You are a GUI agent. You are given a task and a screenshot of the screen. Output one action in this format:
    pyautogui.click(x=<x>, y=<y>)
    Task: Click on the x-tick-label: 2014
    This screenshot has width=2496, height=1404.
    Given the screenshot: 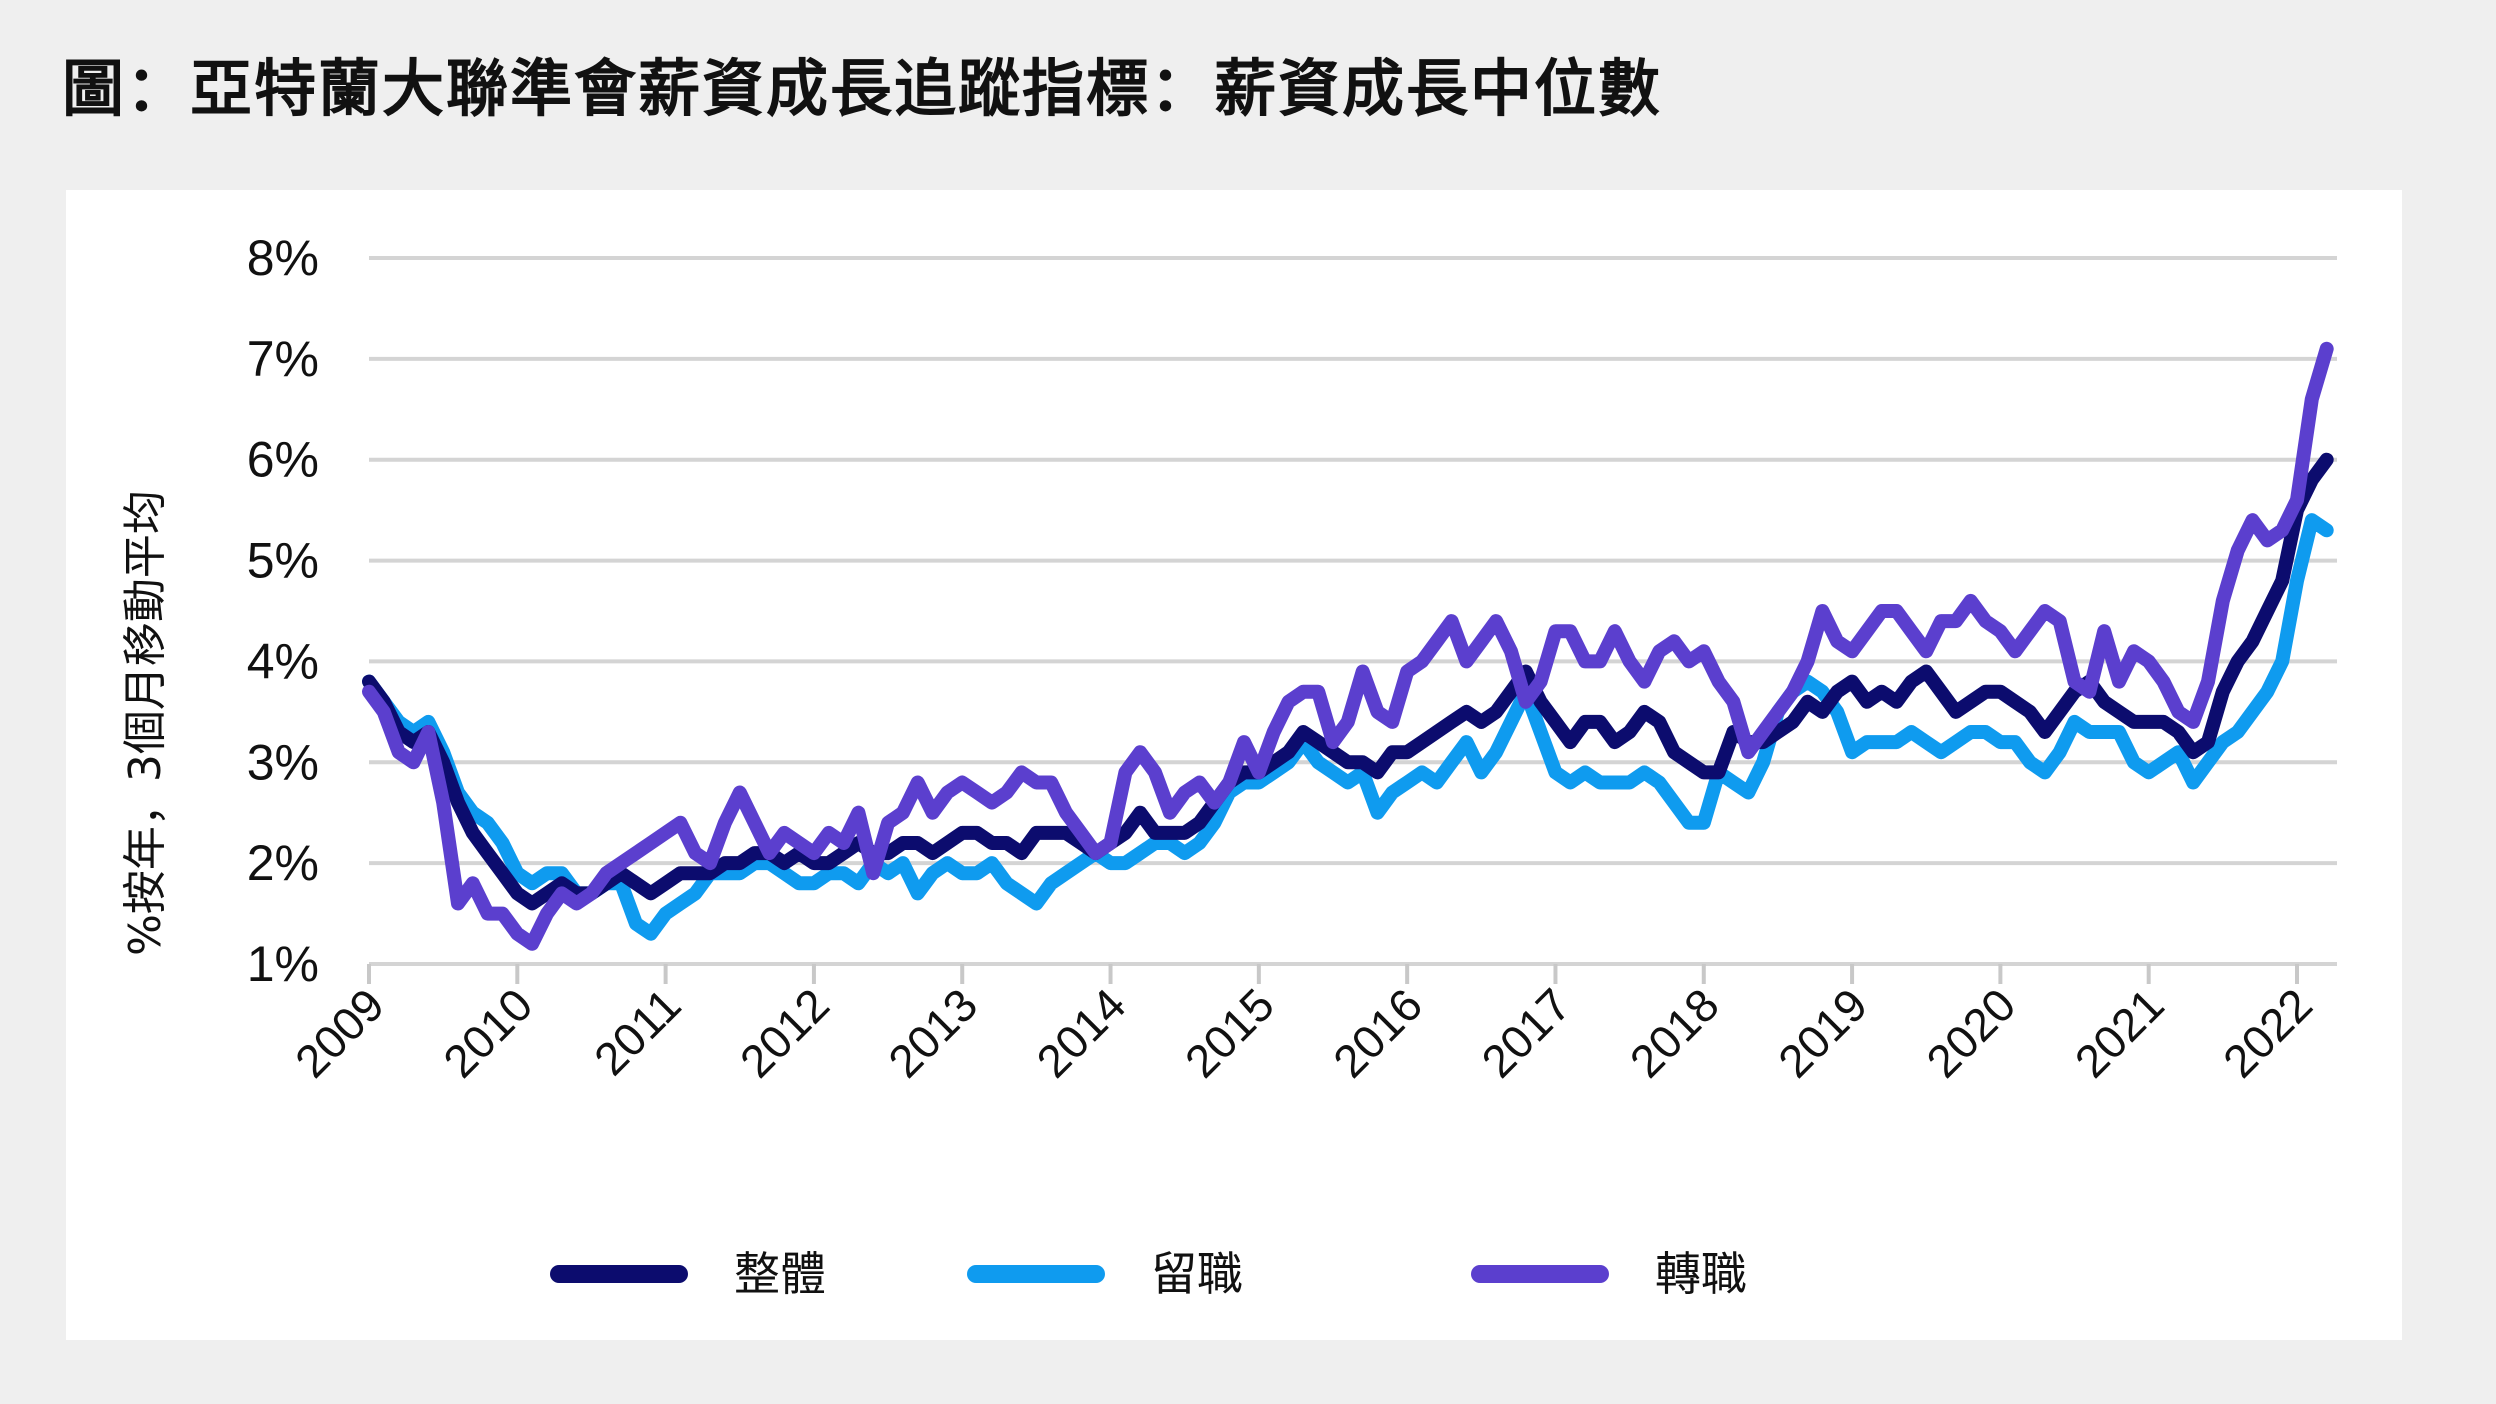 What is the action you would take?
    pyautogui.click(x=1080, y=1032)
    